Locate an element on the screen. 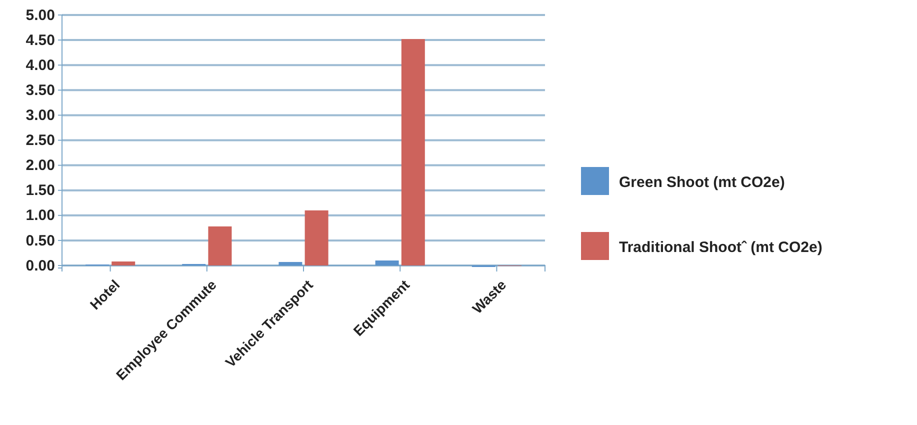 Image resolution: width=917 pixels, height=425 pixels. y-tick-label: 2.50 is located at coordinates (40, 141).